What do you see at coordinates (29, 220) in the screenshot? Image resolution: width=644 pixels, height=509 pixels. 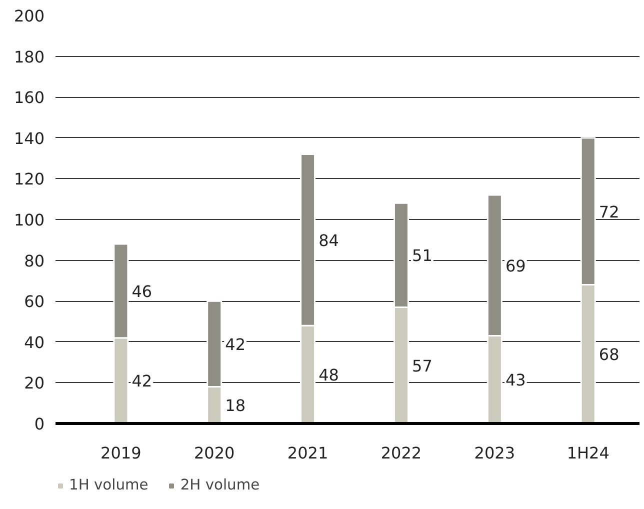 I see `y-tick-label: 100` at bounding box center [29, 220].